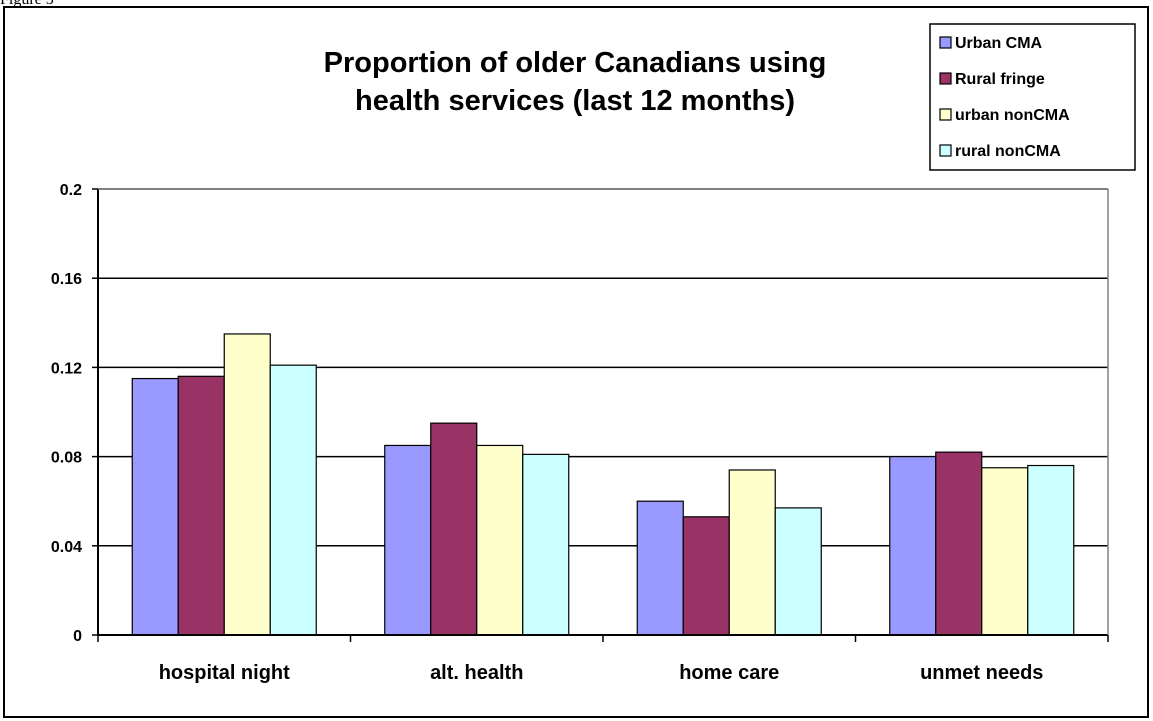  I want to click on bar-alt-health-urban-noncma, so click(500, 540).